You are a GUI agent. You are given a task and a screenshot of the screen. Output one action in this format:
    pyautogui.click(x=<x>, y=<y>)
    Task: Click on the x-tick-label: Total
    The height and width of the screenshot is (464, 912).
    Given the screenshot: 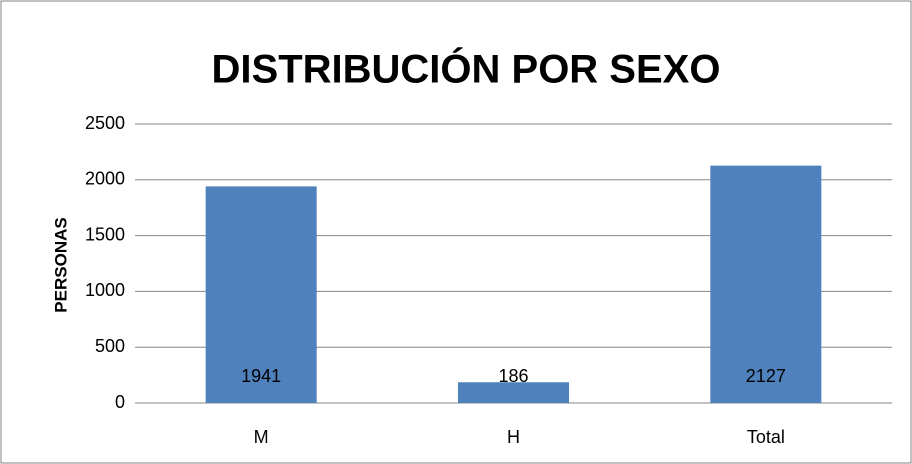 What is the action you would take?
    pyautogui.click(x=766, y=437)
    